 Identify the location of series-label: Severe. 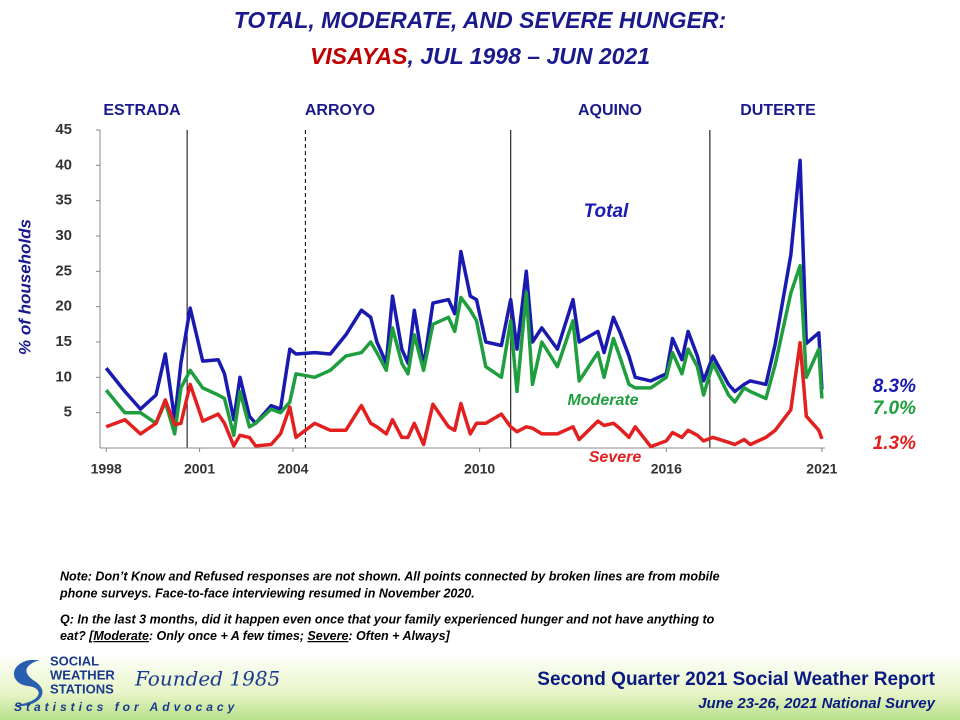
(615, 457).